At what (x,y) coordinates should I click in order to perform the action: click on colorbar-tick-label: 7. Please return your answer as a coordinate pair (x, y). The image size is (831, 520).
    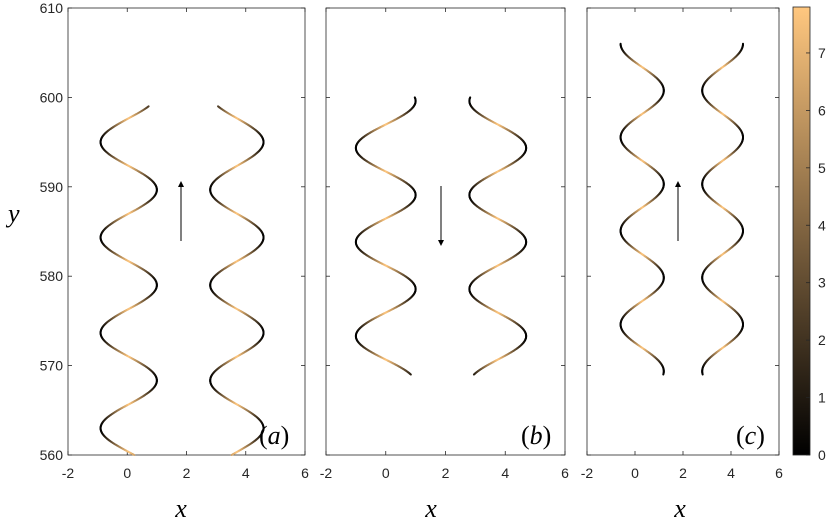
    Looking at the image, I should click on (822, 53).